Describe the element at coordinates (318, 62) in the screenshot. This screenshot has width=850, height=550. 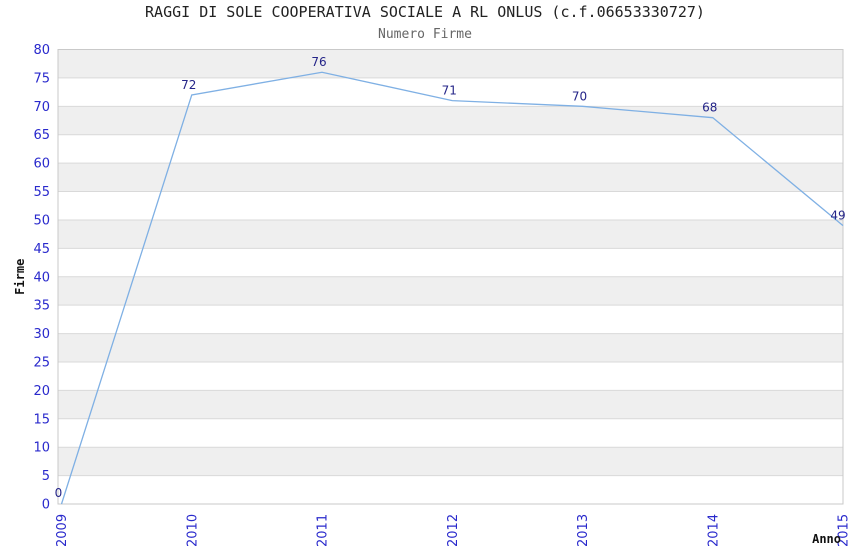
I see `data-label: 76` at that location.